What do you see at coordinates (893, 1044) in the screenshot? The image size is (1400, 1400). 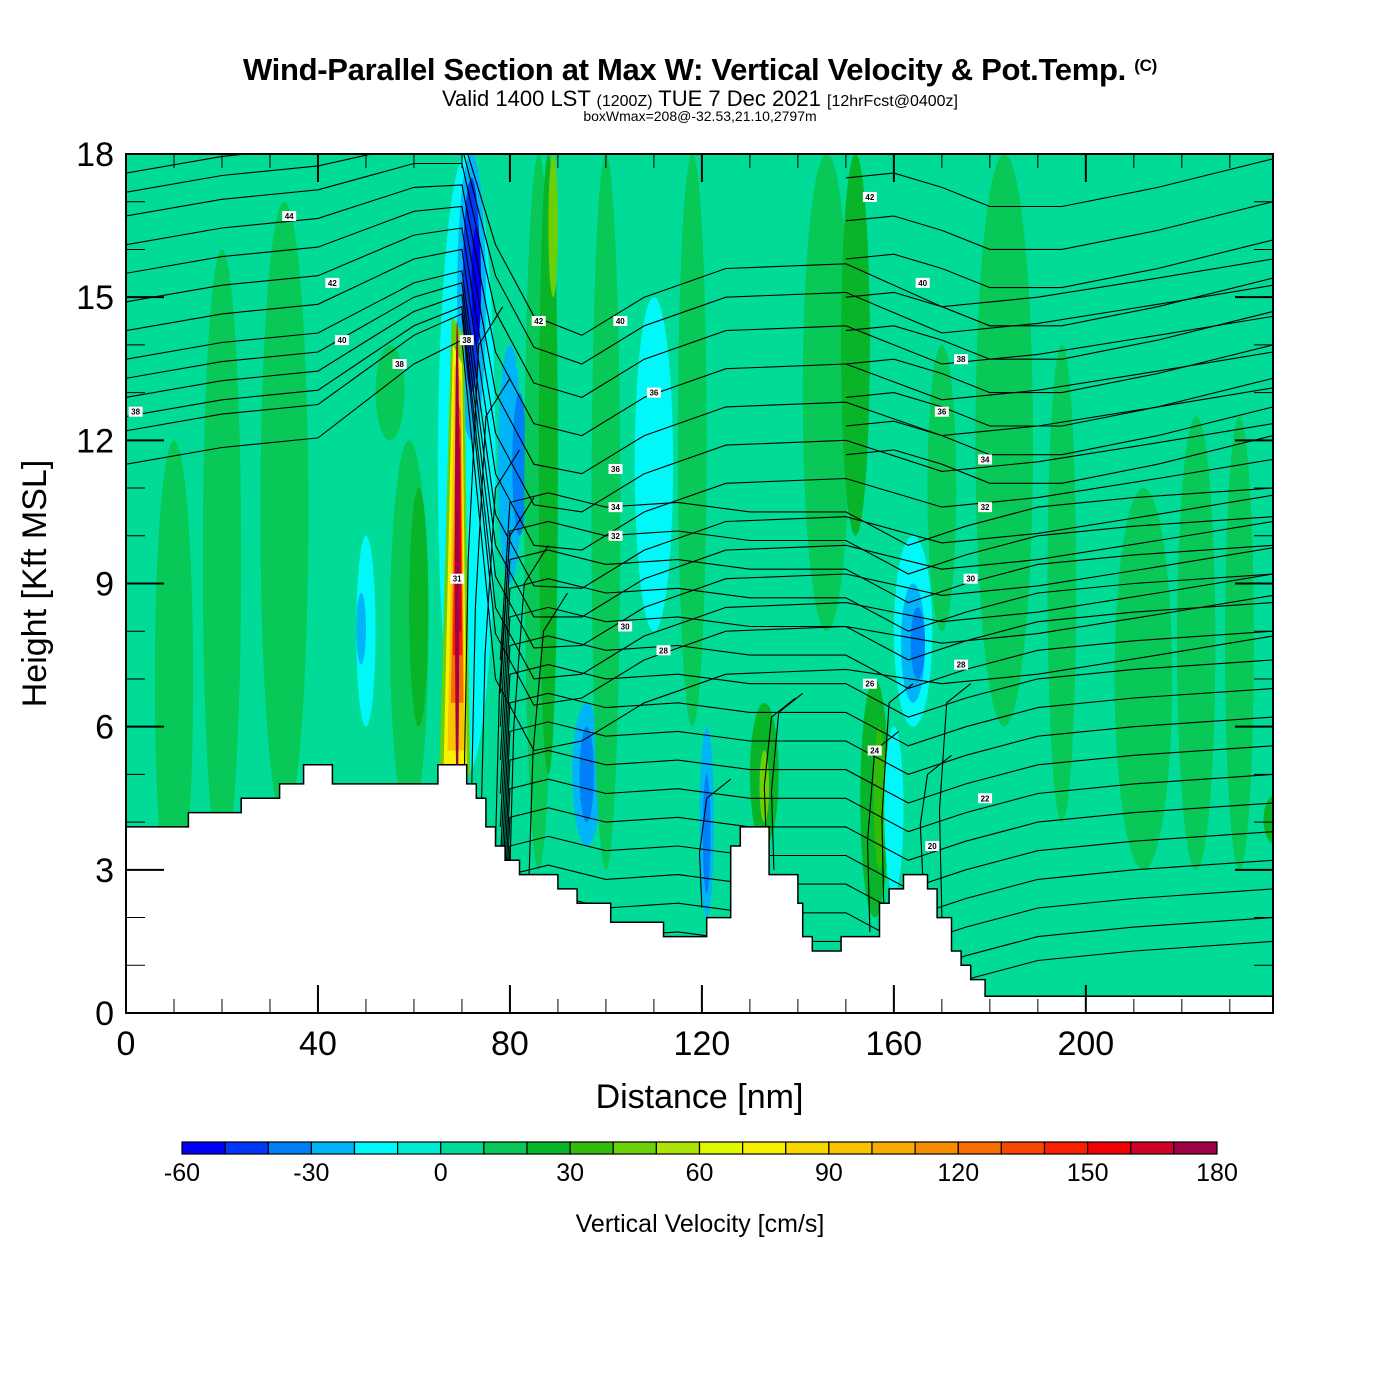 I see `x-tick-label: 160` at bounding box center [893, 1044].